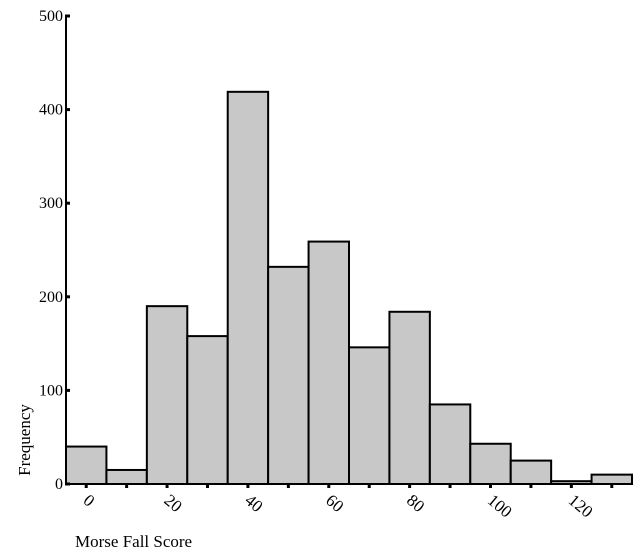  I want to click on y-tick-label: 400, so click(51, 110).